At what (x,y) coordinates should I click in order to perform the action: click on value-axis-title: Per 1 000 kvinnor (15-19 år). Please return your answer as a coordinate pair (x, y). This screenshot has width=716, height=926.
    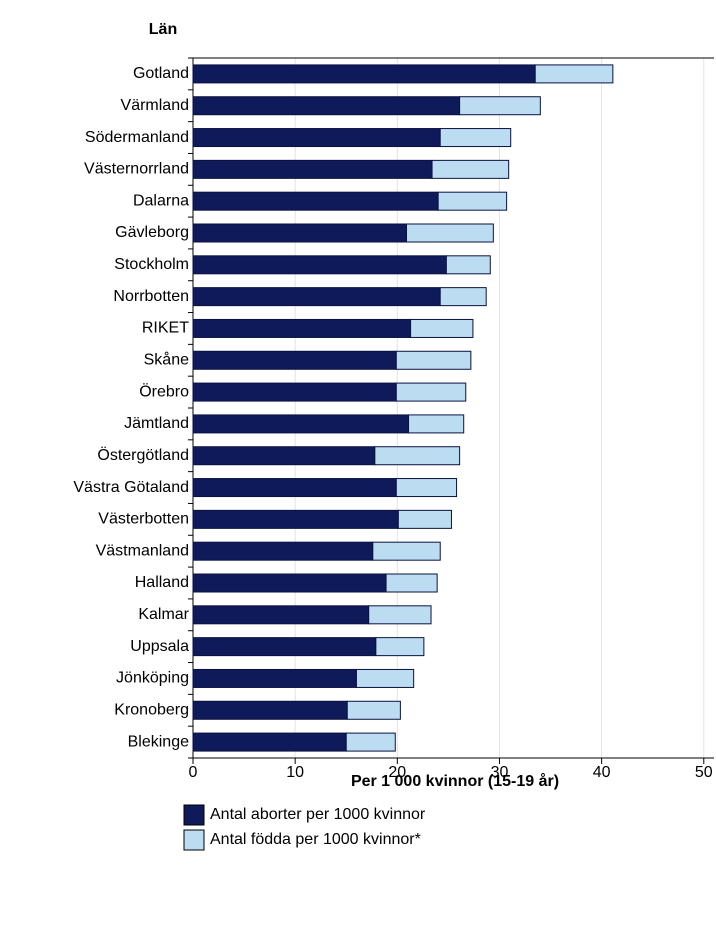
    Looking at the image, I should click on (455, 781).